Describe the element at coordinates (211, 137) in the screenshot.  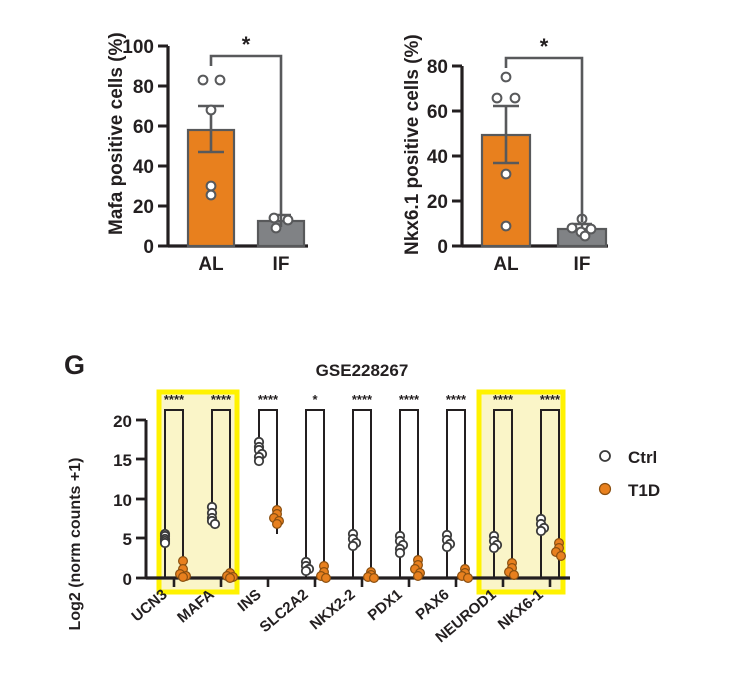
I see `mafa-points-AL` at that location.